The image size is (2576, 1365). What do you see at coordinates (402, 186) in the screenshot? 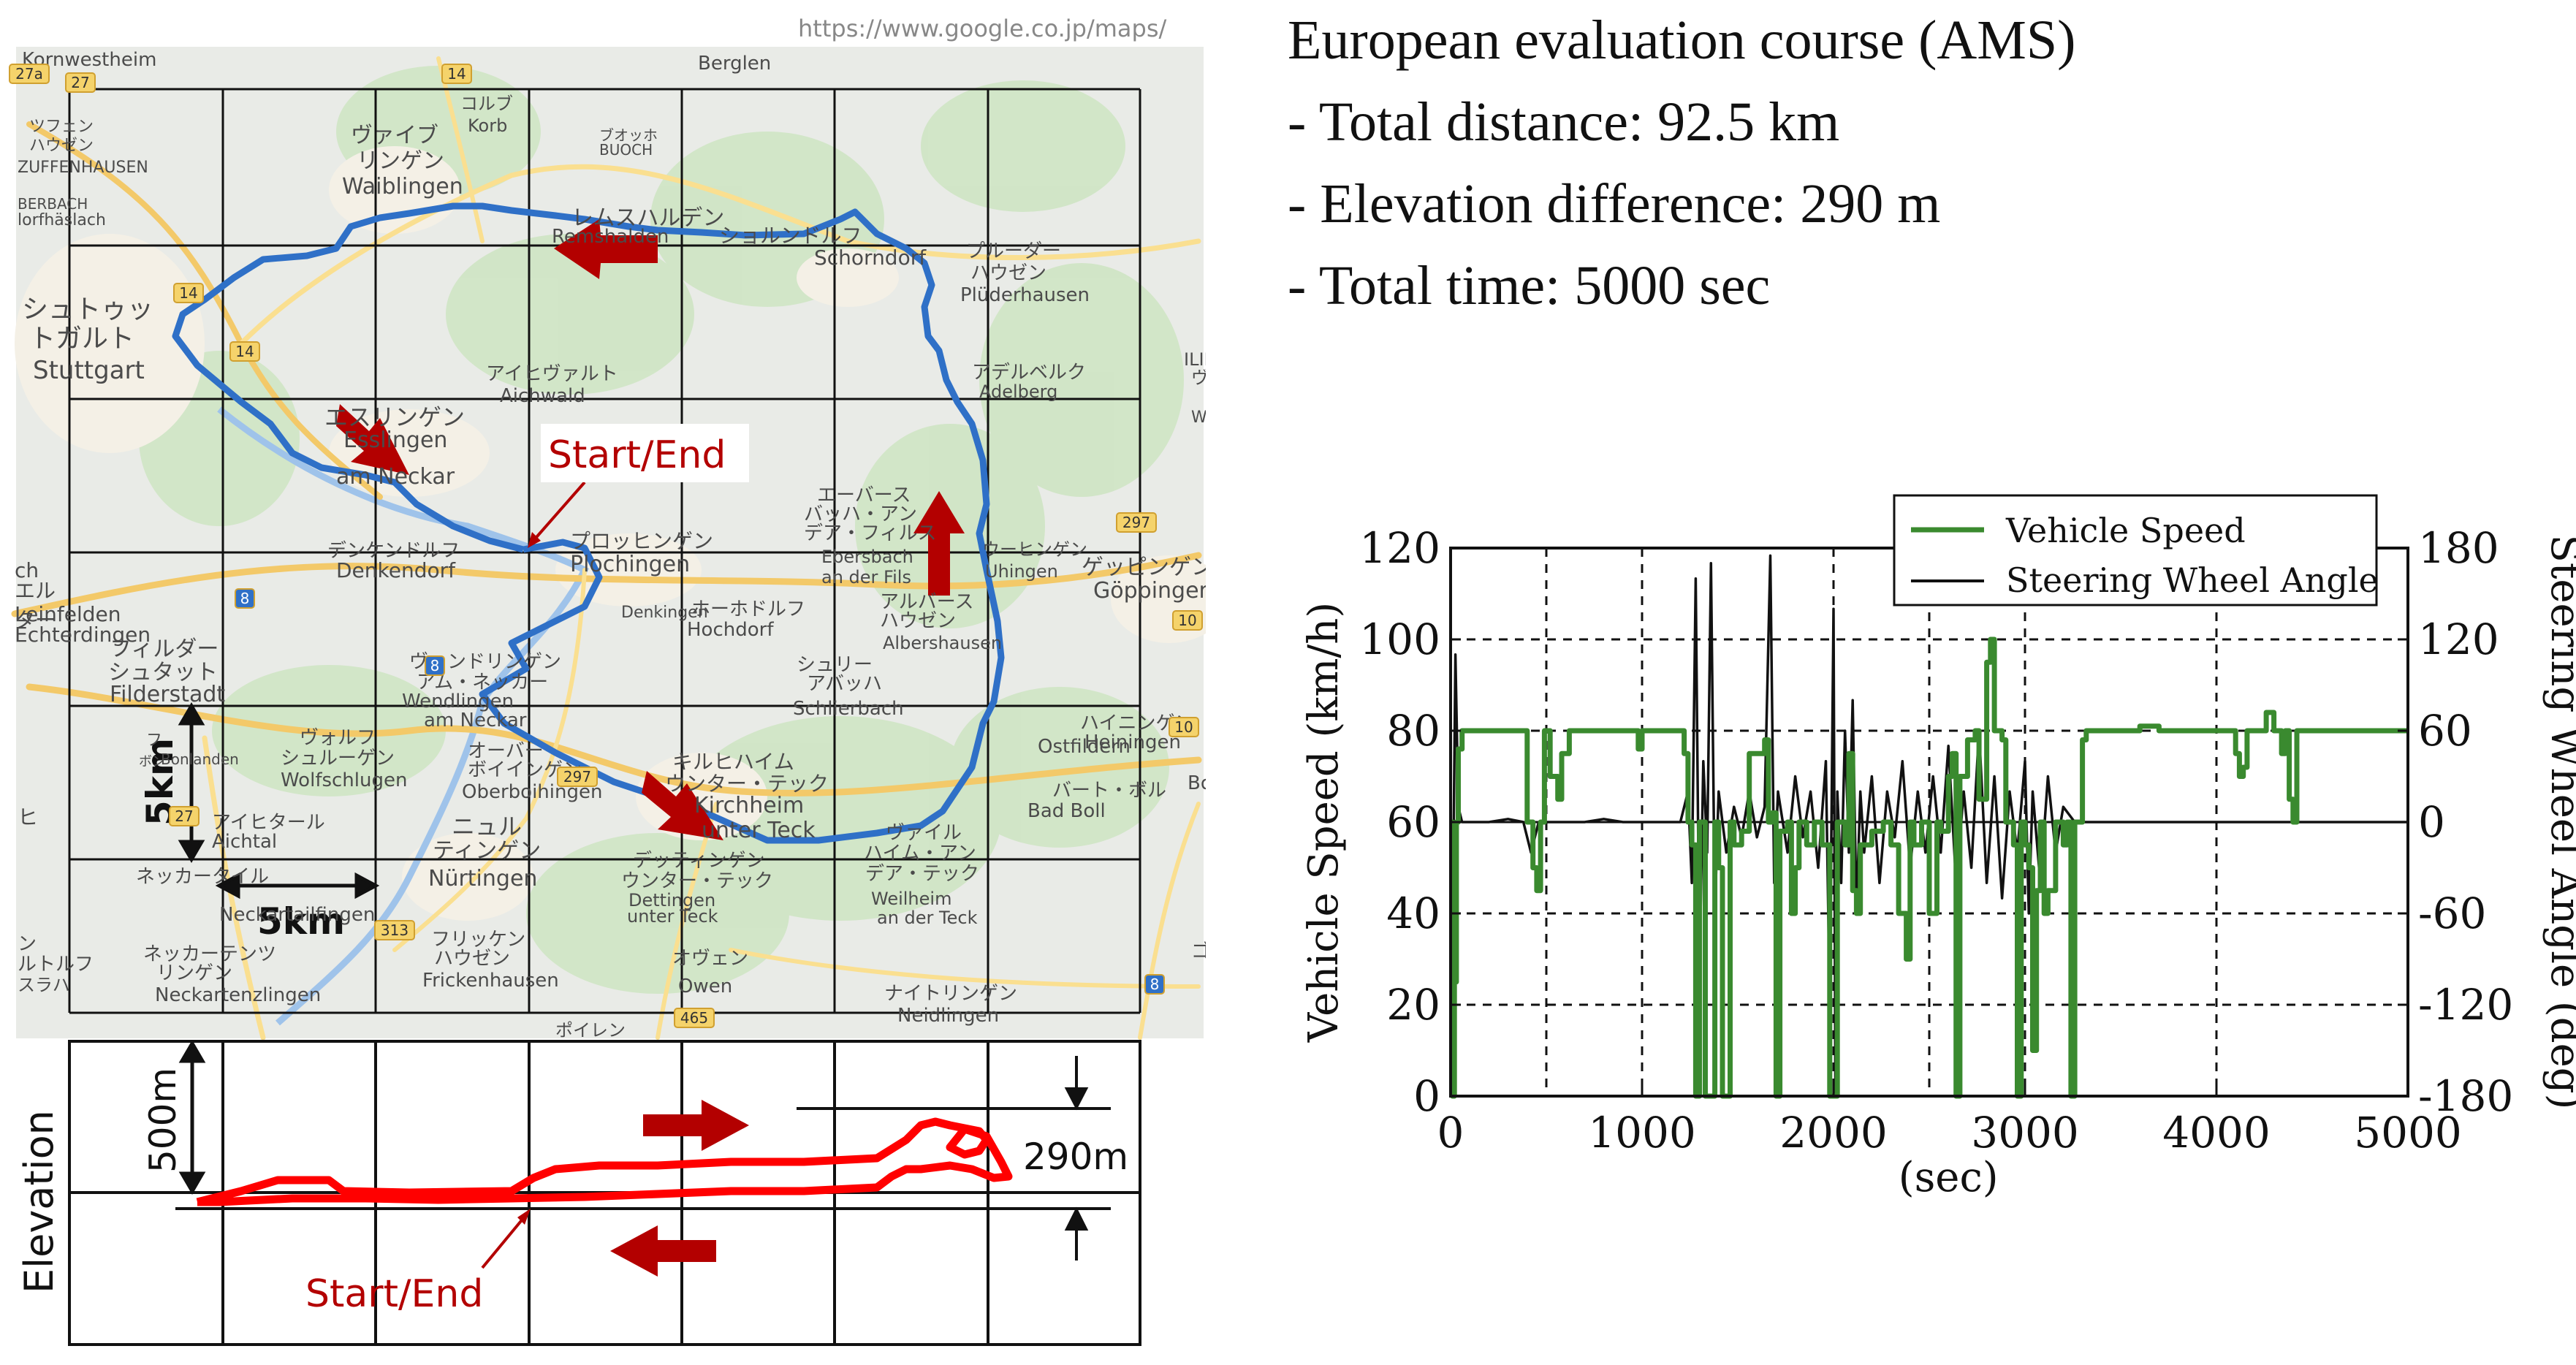
I see `map-place-label: Waiblingen` at bounding box center [402, 186].